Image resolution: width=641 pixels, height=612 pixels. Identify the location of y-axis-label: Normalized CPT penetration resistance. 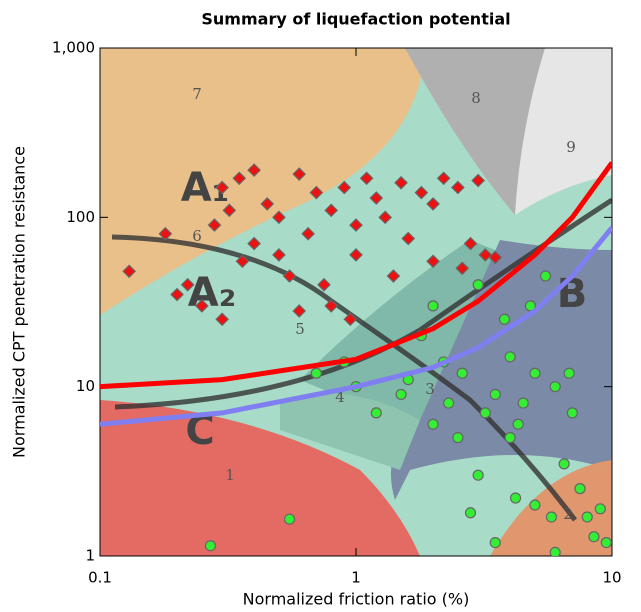
(19, 302).